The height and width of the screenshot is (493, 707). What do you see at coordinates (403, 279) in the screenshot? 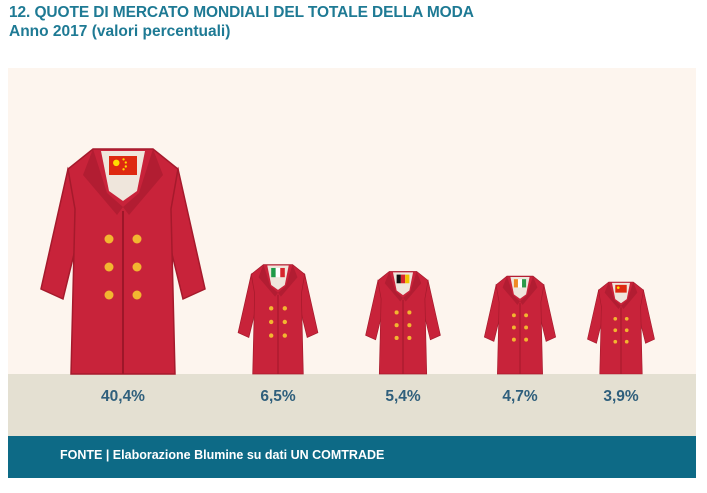
I see `germany-flag` at bounding box center [403, 279].